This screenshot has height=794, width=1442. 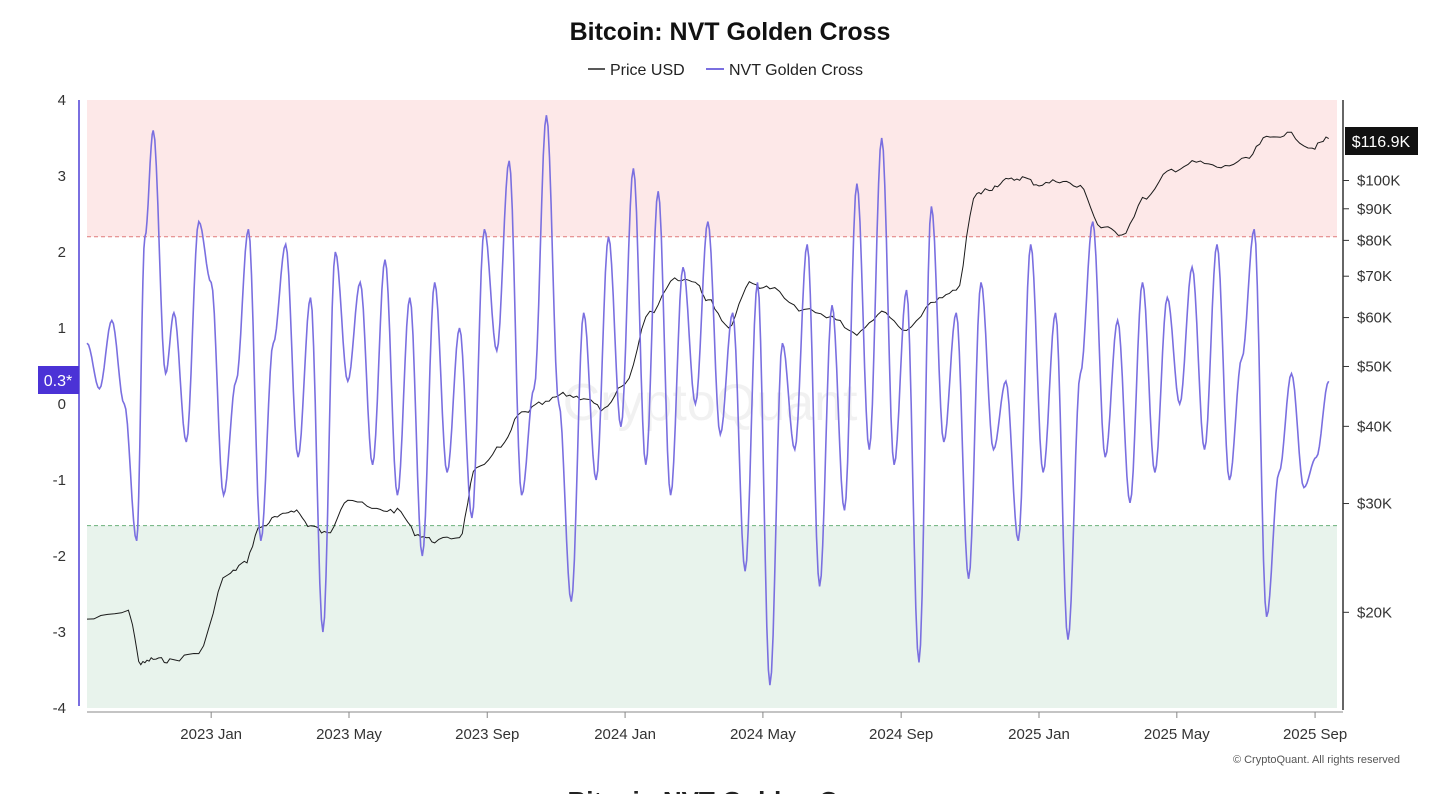 I want to click on caption-partial: Bitcoin NVT Golden Cross, so click(x=729, y=790).